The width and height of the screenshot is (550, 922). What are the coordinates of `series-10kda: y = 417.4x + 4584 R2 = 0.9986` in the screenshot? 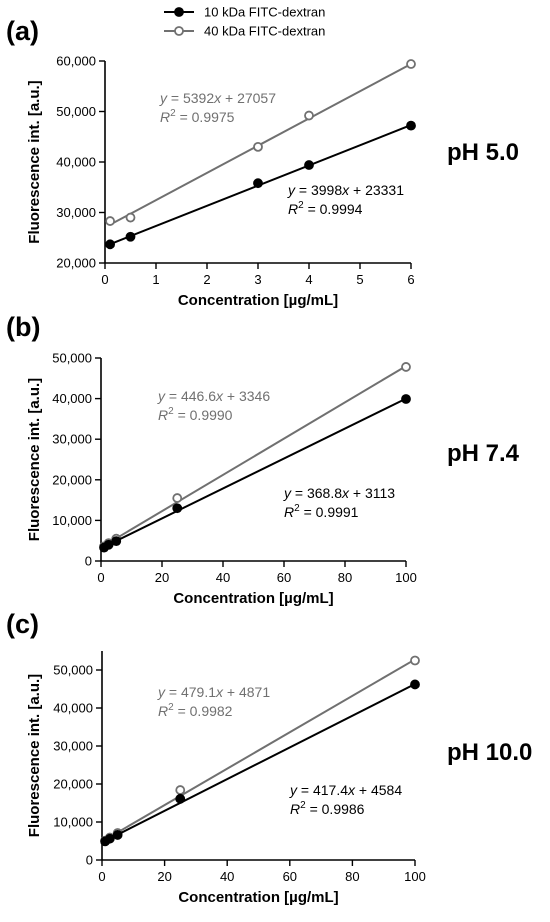 It's located at (260, 763).